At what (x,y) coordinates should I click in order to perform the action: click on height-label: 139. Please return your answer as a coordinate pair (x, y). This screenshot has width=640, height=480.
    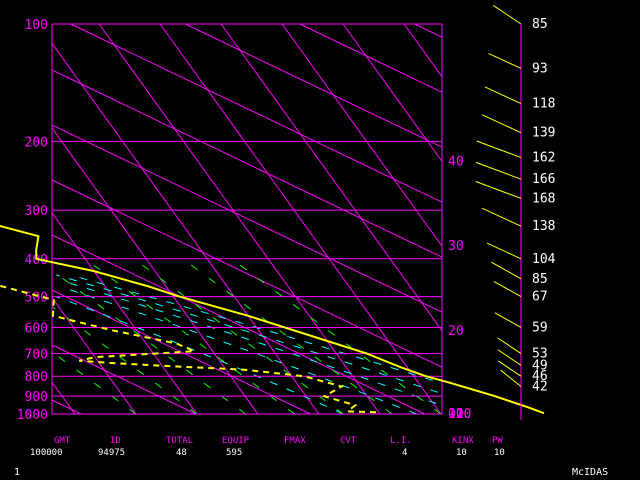
    Looking at the image, I should click on (543, 133).